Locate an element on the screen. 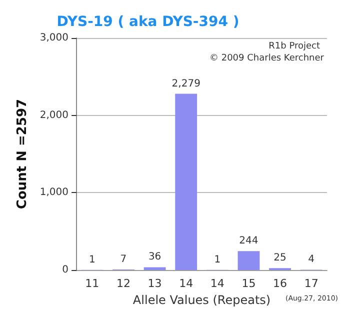 This screenshot has height=320, width=350. x-tick-label: 16 is located at coordinates (280, 283).